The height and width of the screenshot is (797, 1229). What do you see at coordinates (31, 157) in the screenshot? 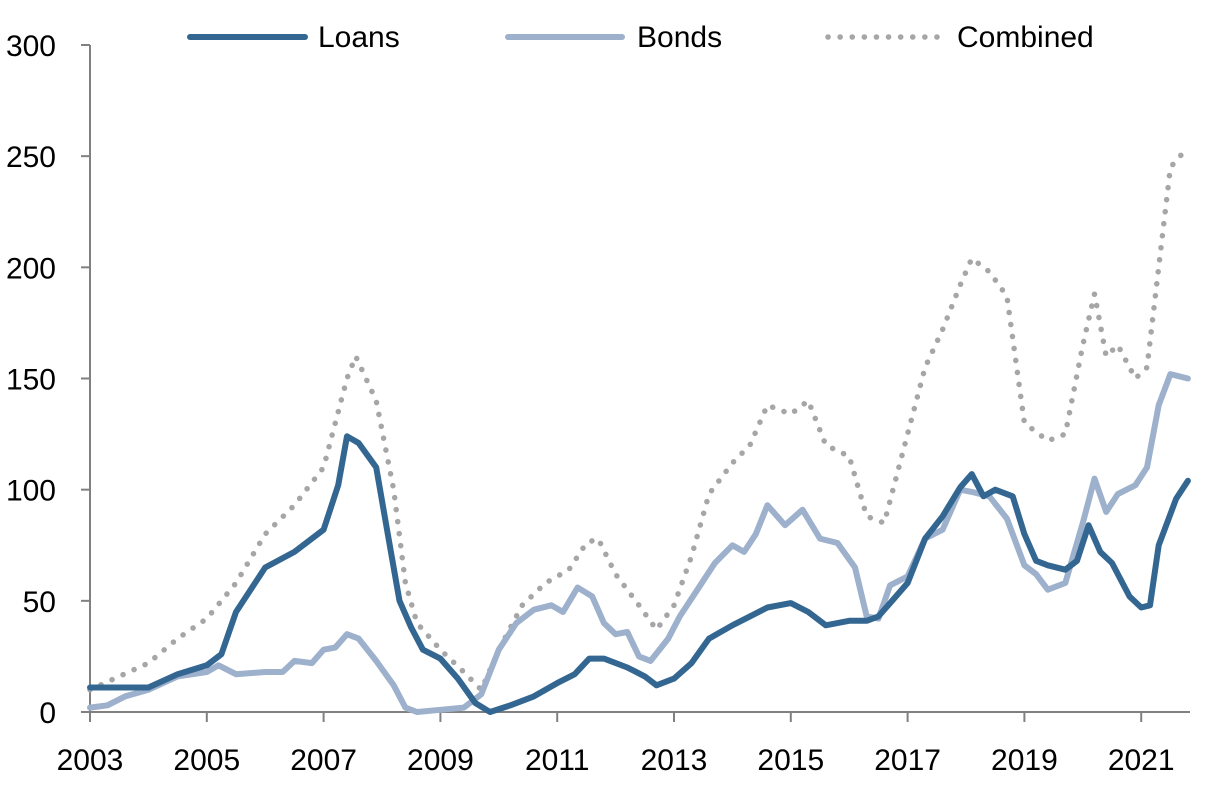
I see `y-tick-label: 250` at bounding box center [31, 157].